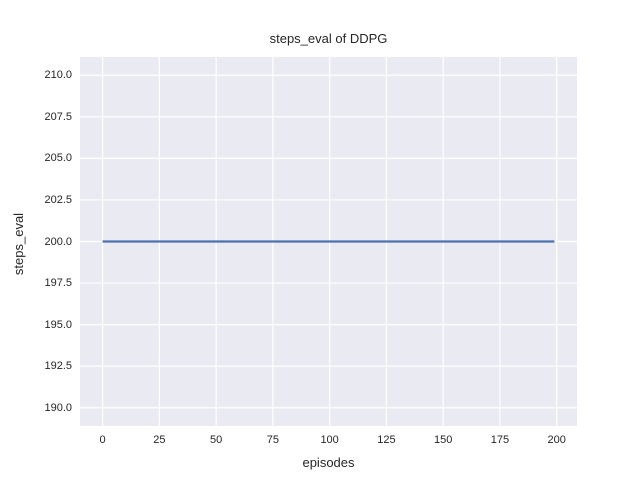  I want to click on y-tick-label: 190.0, so click(58, 407).